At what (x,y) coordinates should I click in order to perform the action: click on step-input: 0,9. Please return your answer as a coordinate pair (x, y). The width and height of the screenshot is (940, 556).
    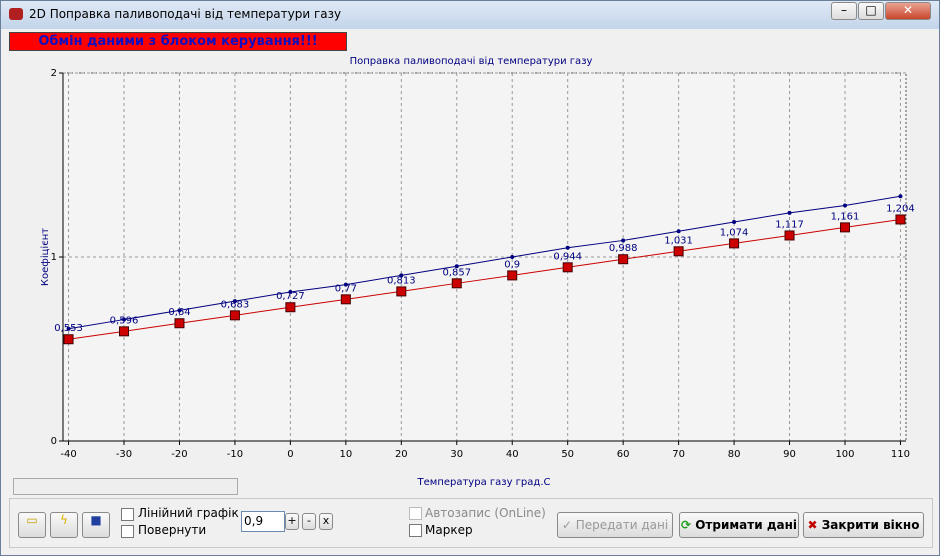
    Looking at the image, I should click on (263, 521).